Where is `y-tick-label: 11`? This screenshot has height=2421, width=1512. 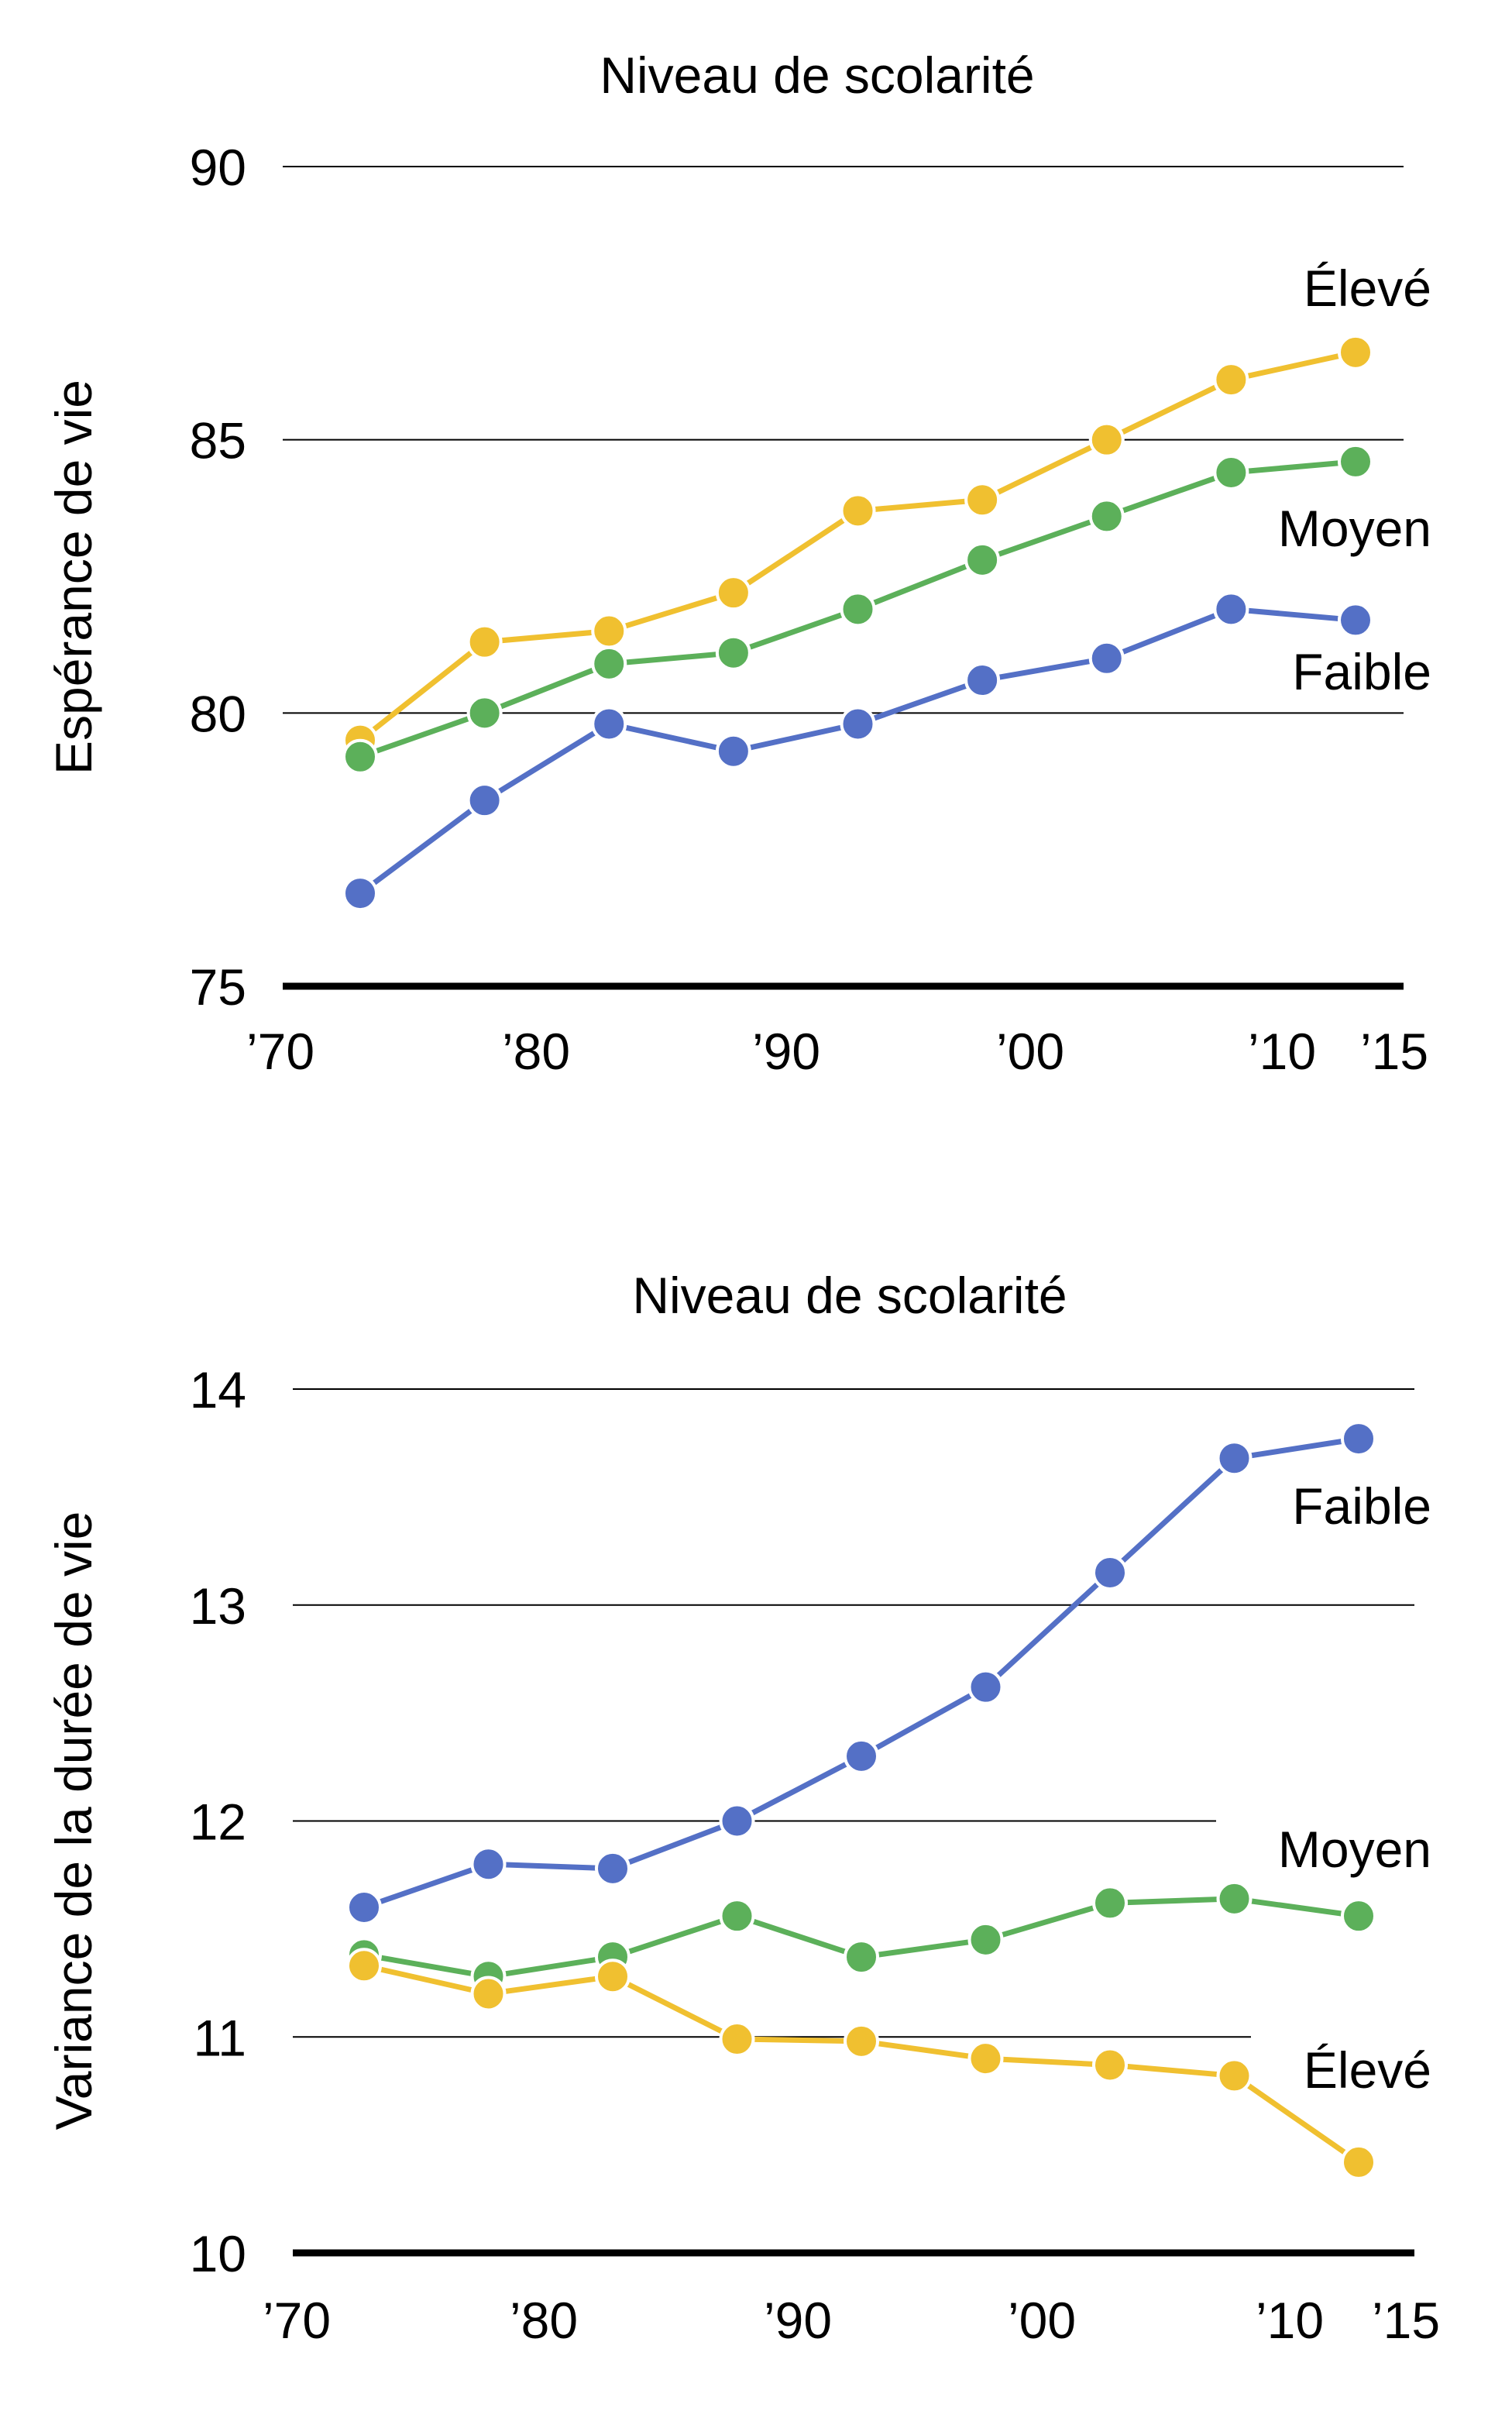 y-tick-label: 11 is located at coordinates (219, 2037).